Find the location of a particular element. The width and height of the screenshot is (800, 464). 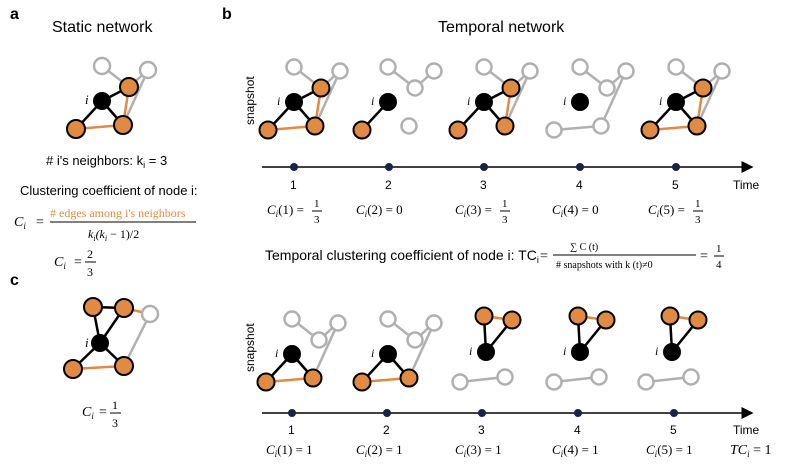

tcc-eq1: = is located at coordinates (544, 256).